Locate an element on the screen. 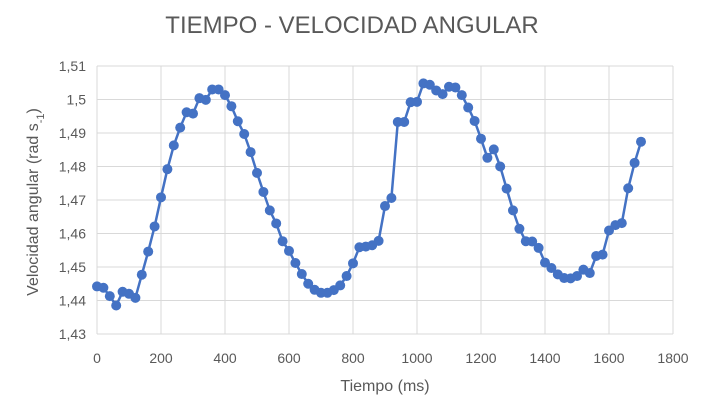 This screenshot has width=705, height=420. x-axis-label: Tiempo (ms) is located at coordinates (384, 386).